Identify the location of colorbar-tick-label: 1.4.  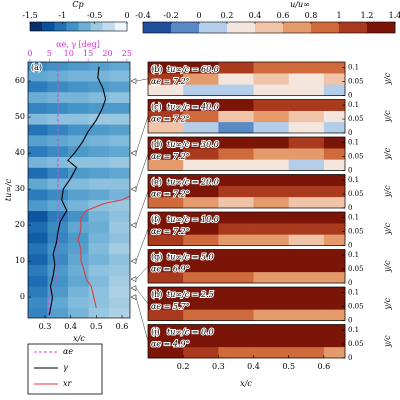
(394, 15).